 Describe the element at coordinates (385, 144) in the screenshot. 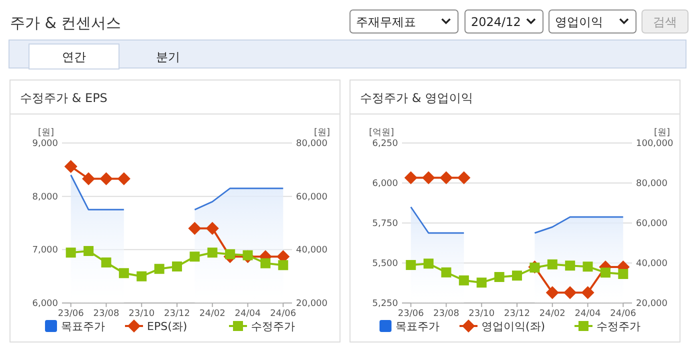

I see `y-tick-label: 6,250` at that location.